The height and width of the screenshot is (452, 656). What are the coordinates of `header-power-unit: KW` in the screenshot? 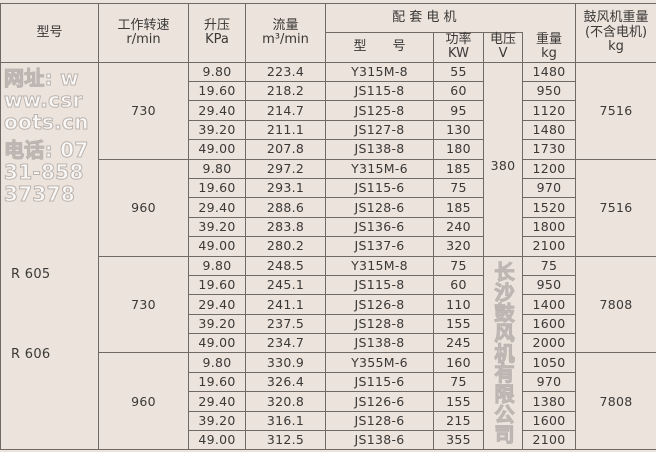 It's located at (458, 54).